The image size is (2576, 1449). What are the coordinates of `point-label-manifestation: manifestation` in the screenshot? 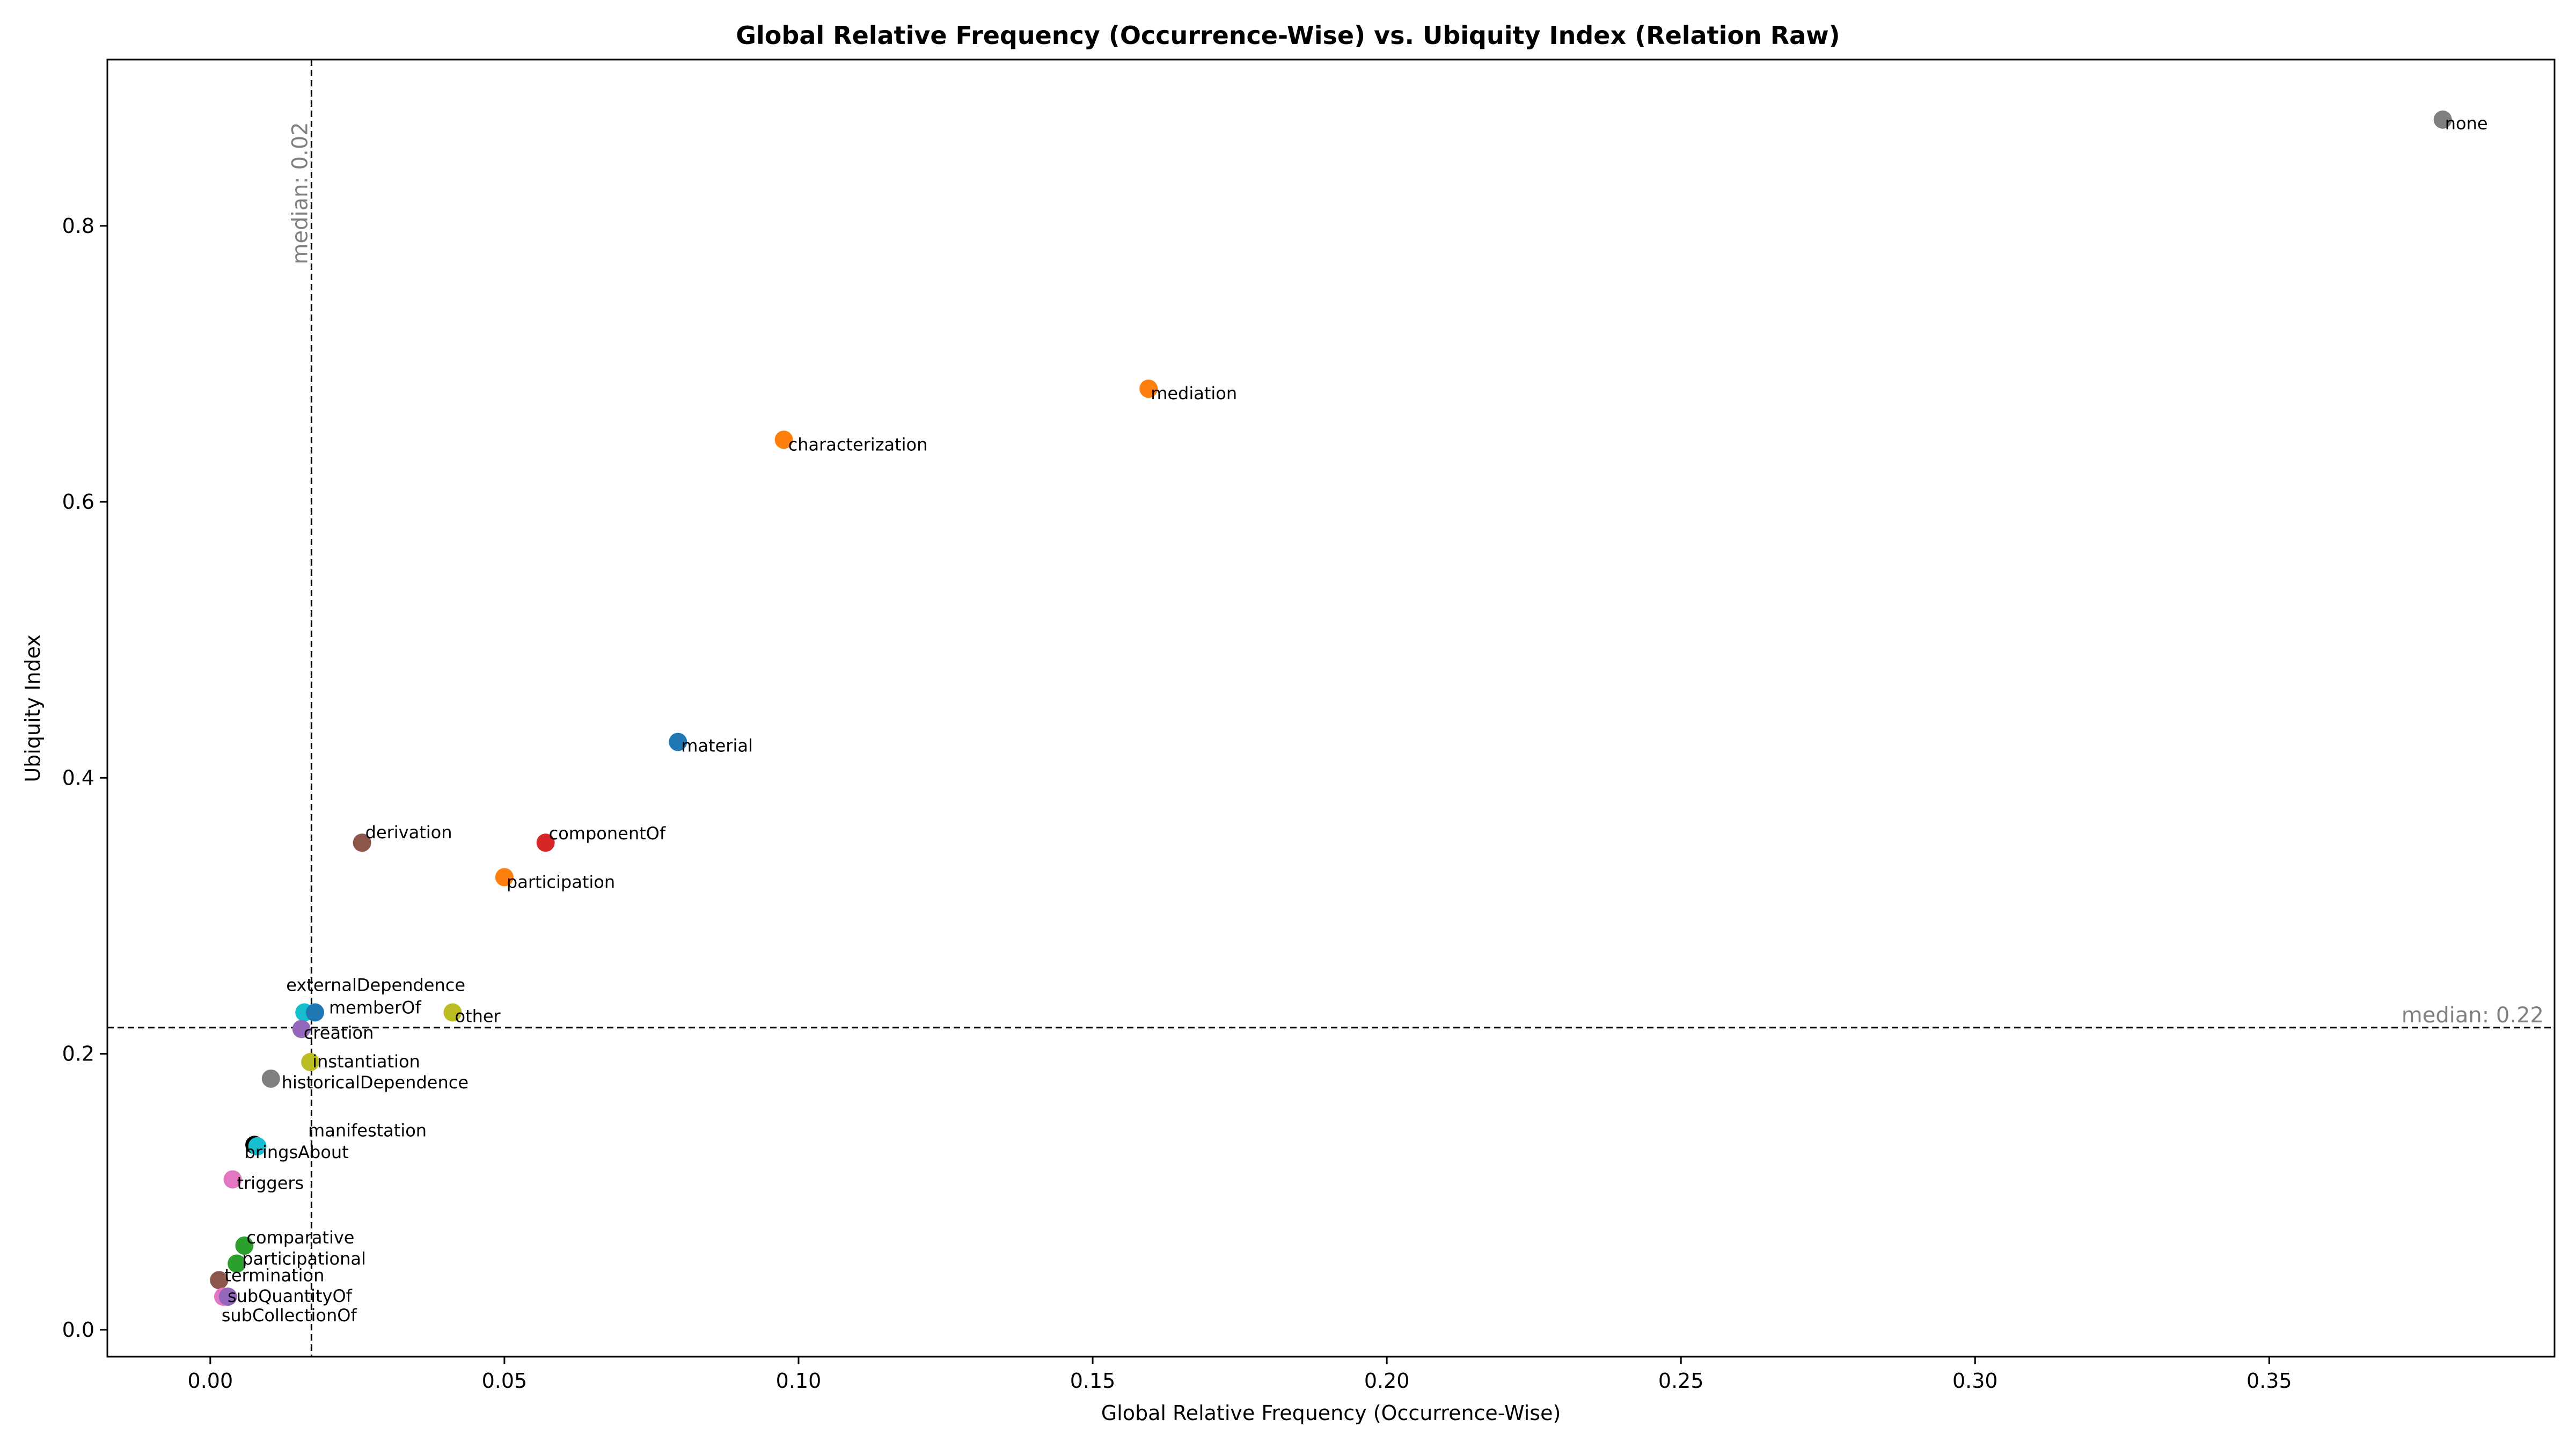 It's located at (367, 1130).